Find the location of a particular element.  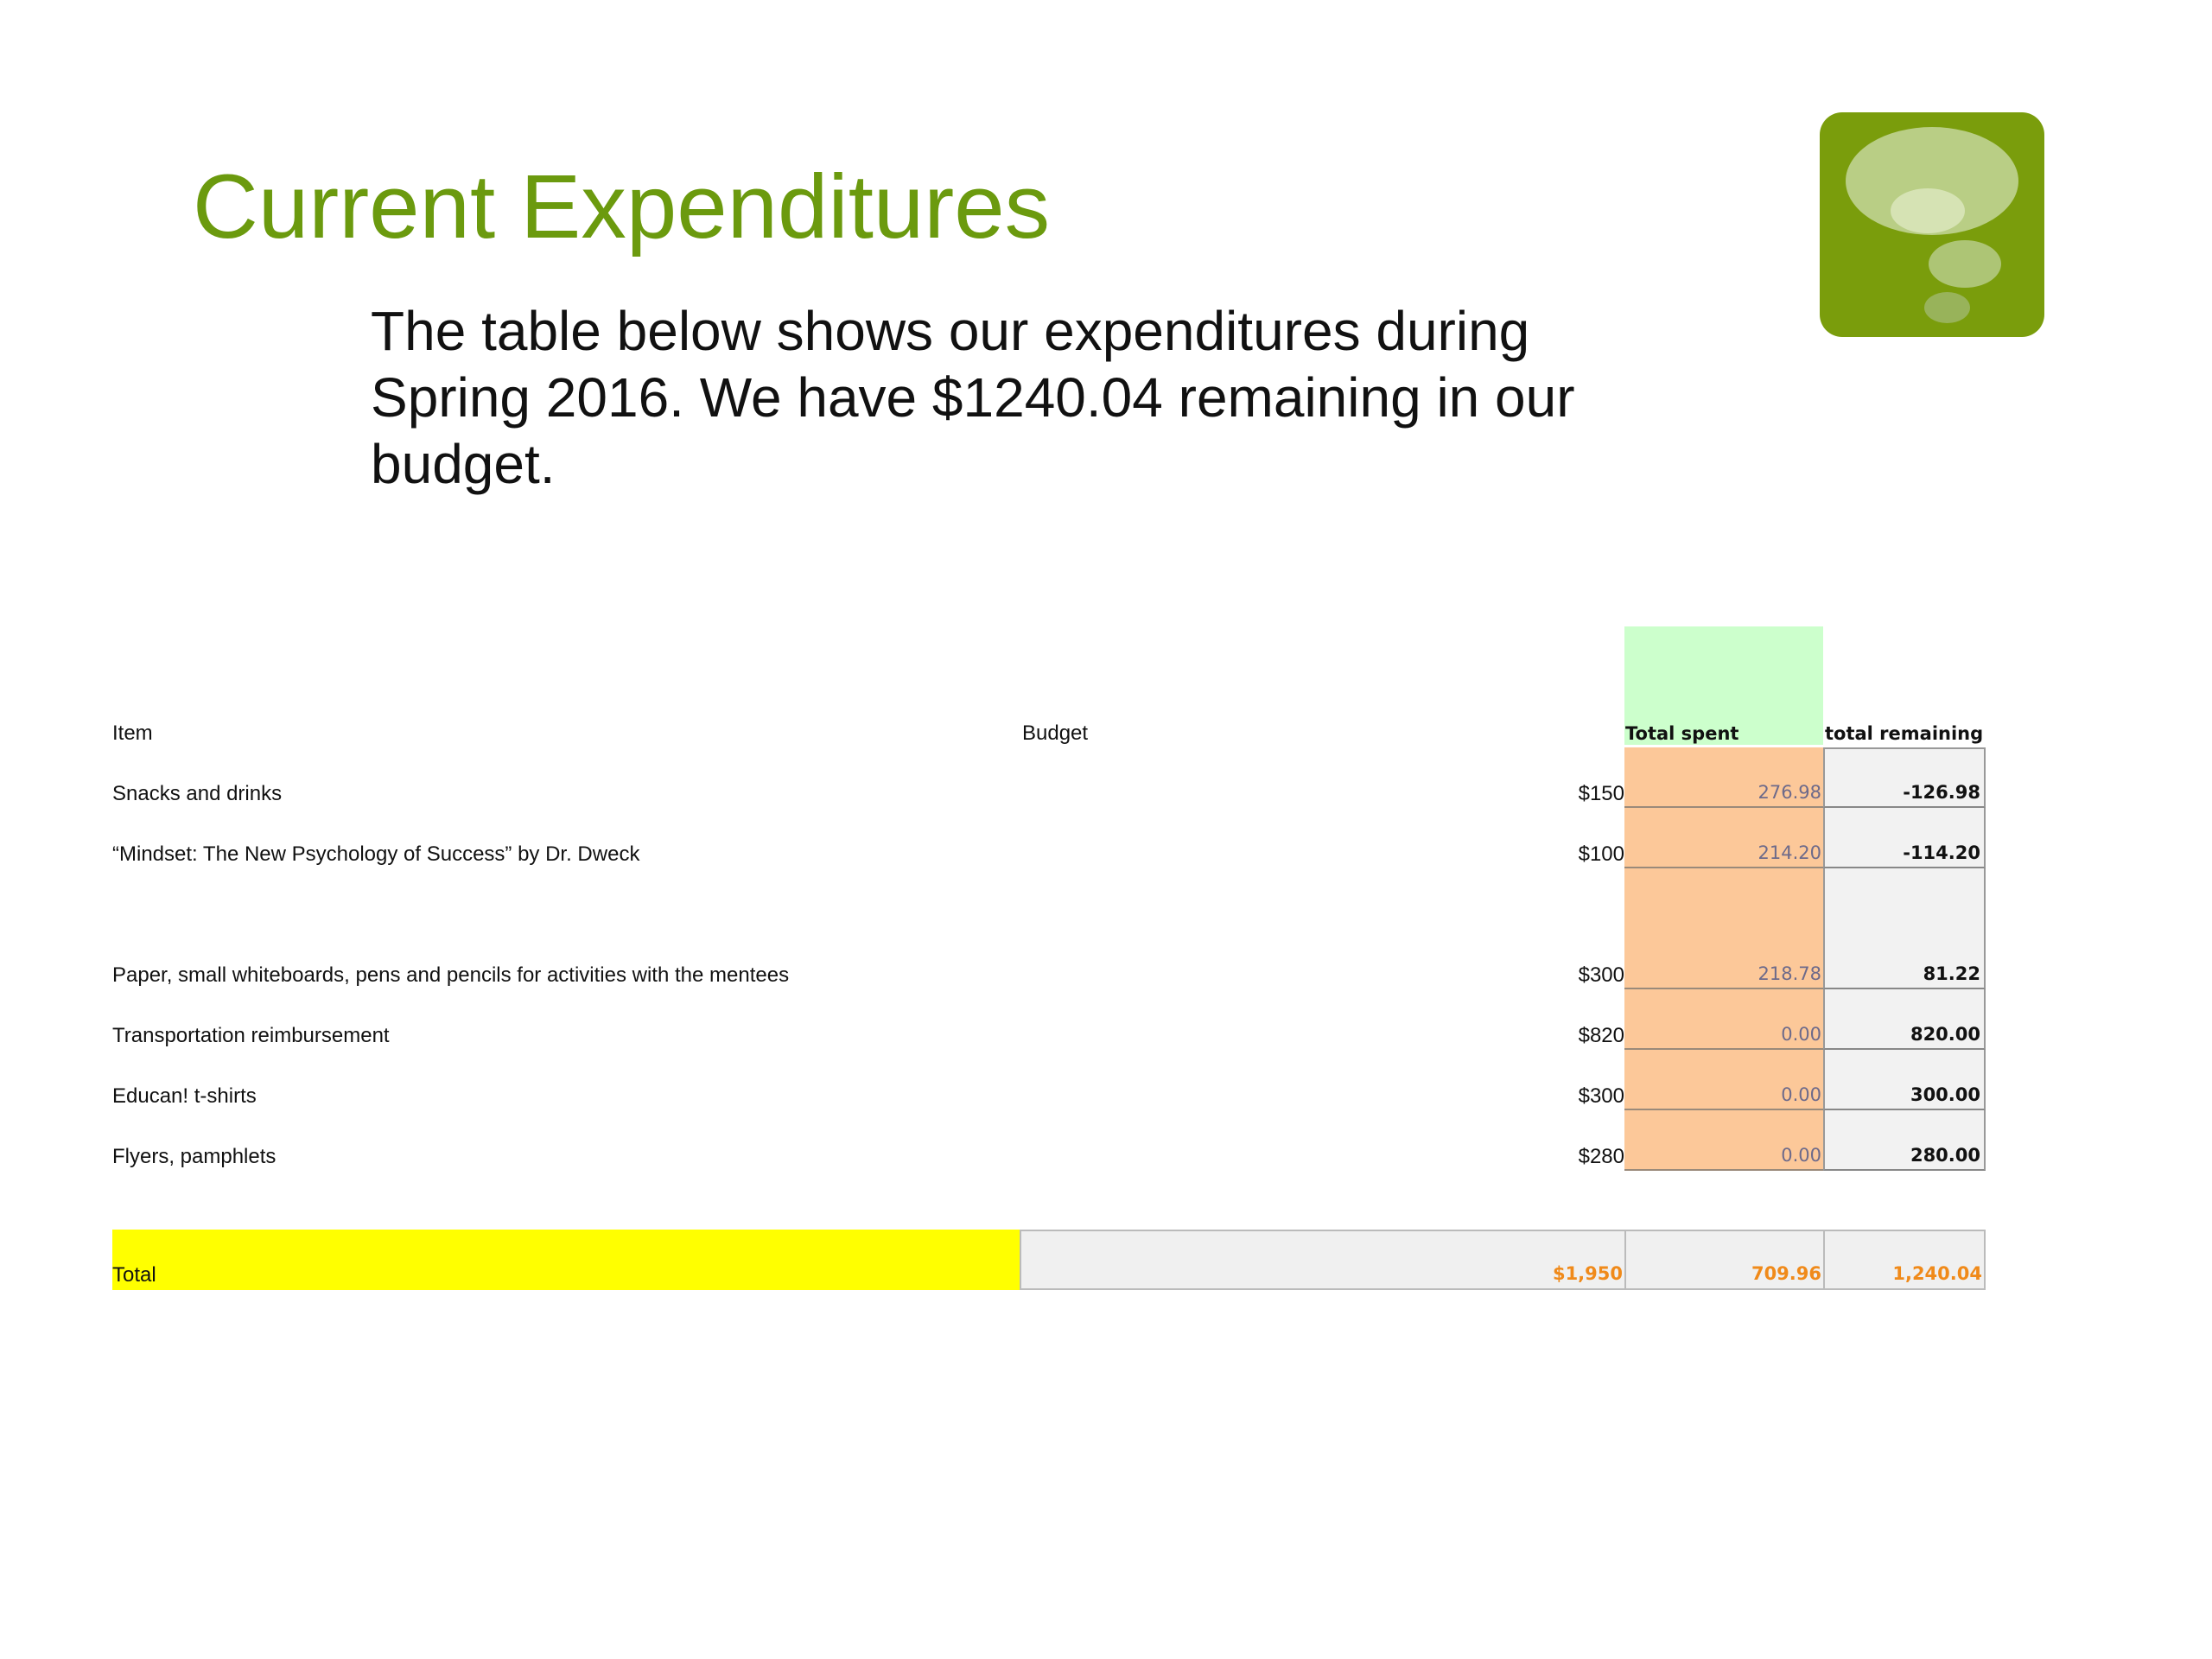

table-row-spent: 218.78 is located at coordinates (1789, 973).